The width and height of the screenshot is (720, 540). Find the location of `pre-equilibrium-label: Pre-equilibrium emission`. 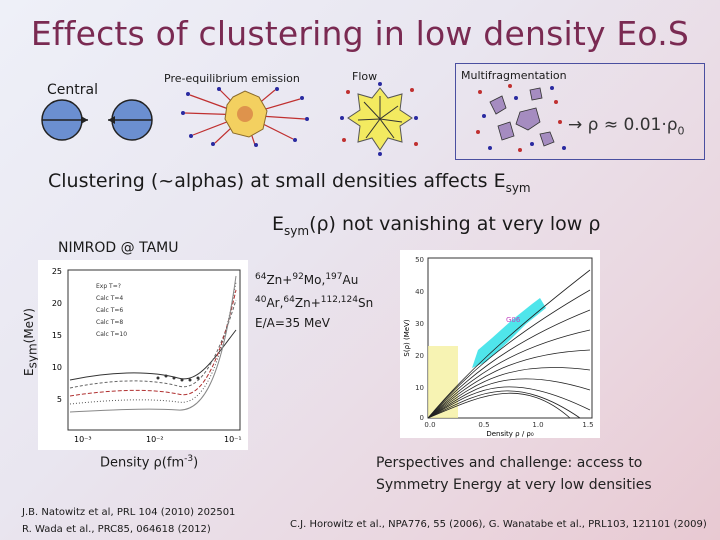

pre-equilibrium-label: Pre-equilibrium emission is located at coordinates (232, 78).